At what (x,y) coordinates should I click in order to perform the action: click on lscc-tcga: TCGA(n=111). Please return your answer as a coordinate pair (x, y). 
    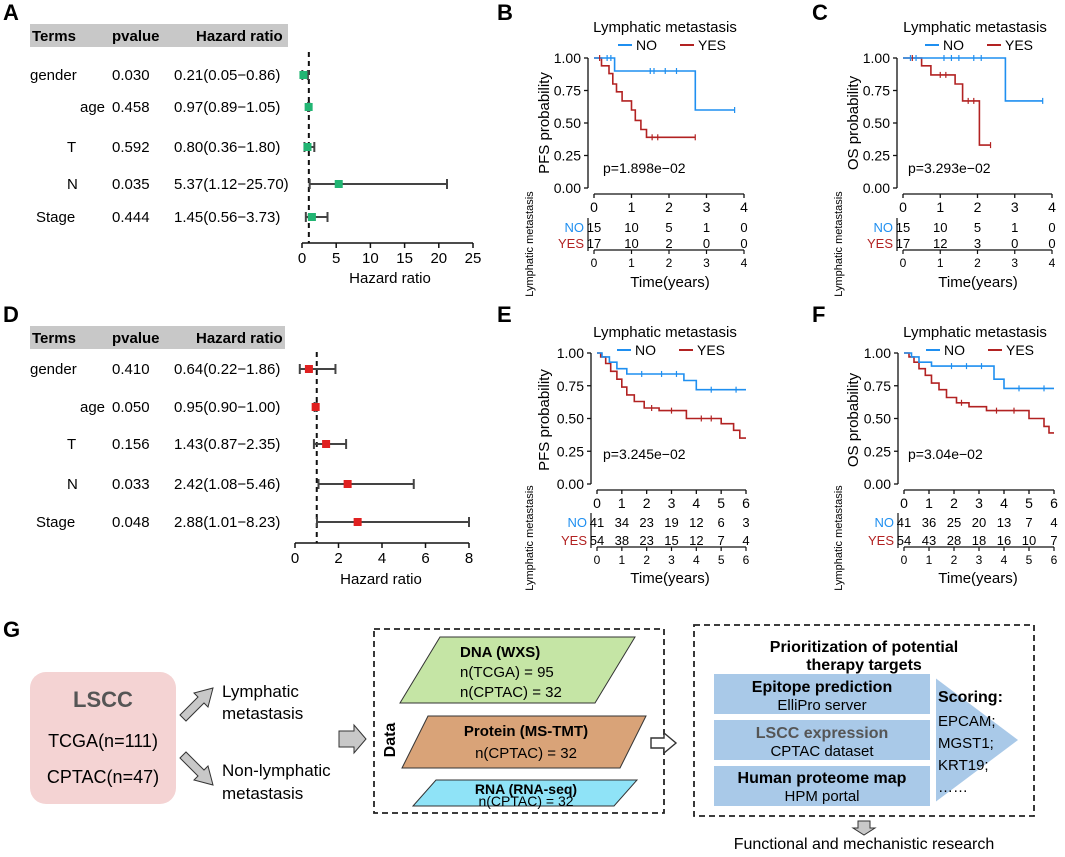
    Looking at the image, I should click on (103, 741).